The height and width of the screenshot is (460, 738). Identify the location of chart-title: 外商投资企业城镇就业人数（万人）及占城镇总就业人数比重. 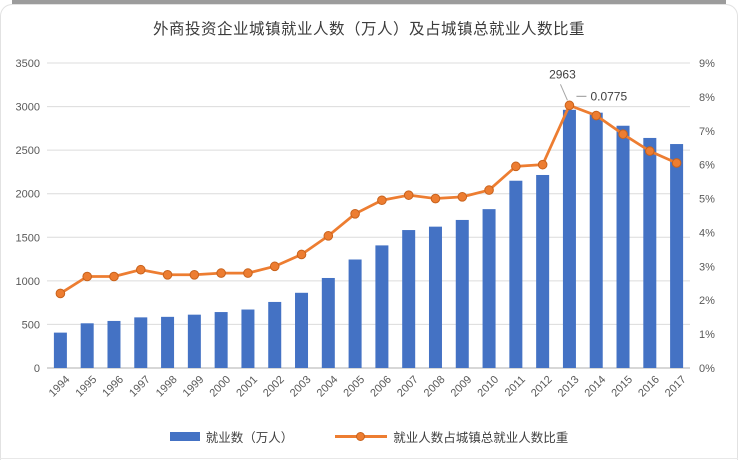
(368, 29).